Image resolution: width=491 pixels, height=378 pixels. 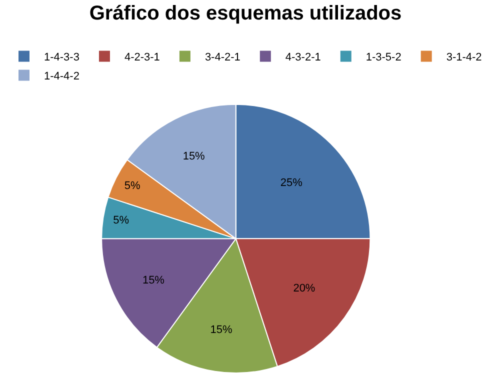 What do you see at coordinates (245, 13) in the screenshot?
I see `chart-title: Gráfico dos esquemas utilizados` at bounding box center [245, 13].